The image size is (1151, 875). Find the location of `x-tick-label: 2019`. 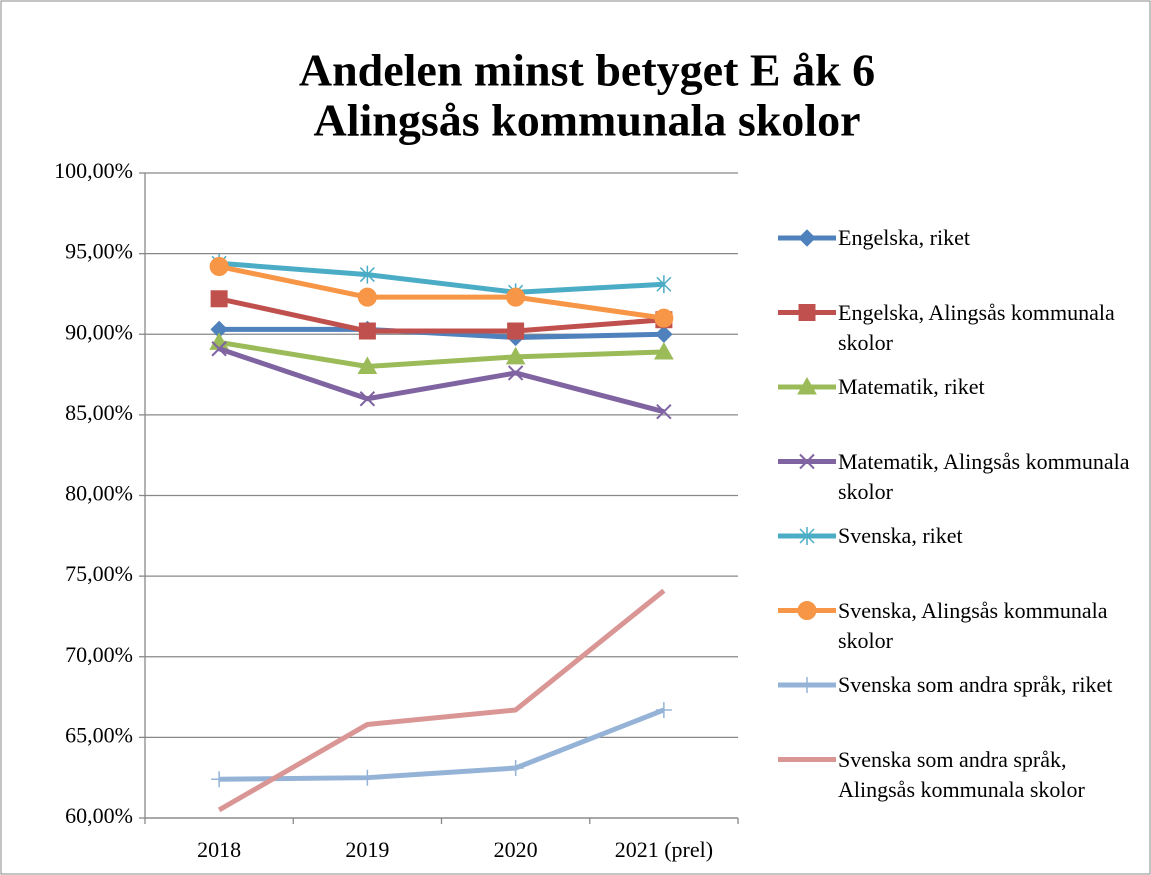

x-tick-label: 2019 is located at coordinates (367, 849).